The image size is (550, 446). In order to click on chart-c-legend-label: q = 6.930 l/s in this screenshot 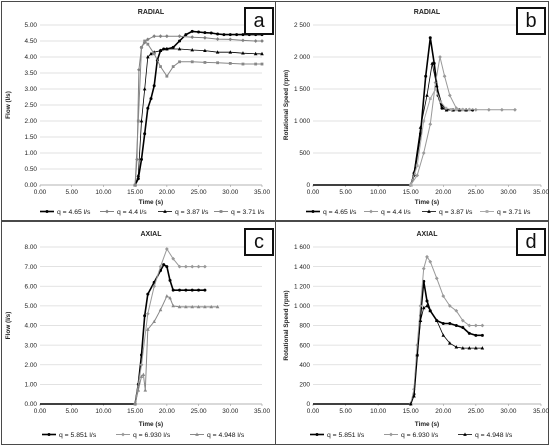, I will do `click(152, 435)`.